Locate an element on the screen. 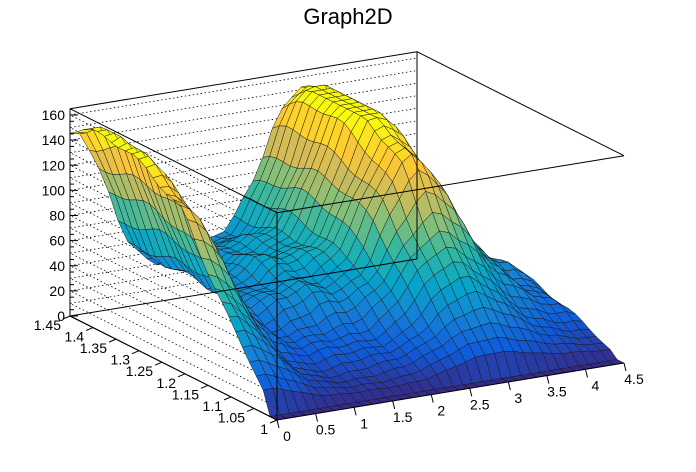  z-tick-label: 20 is located at coordinates (57, 291).